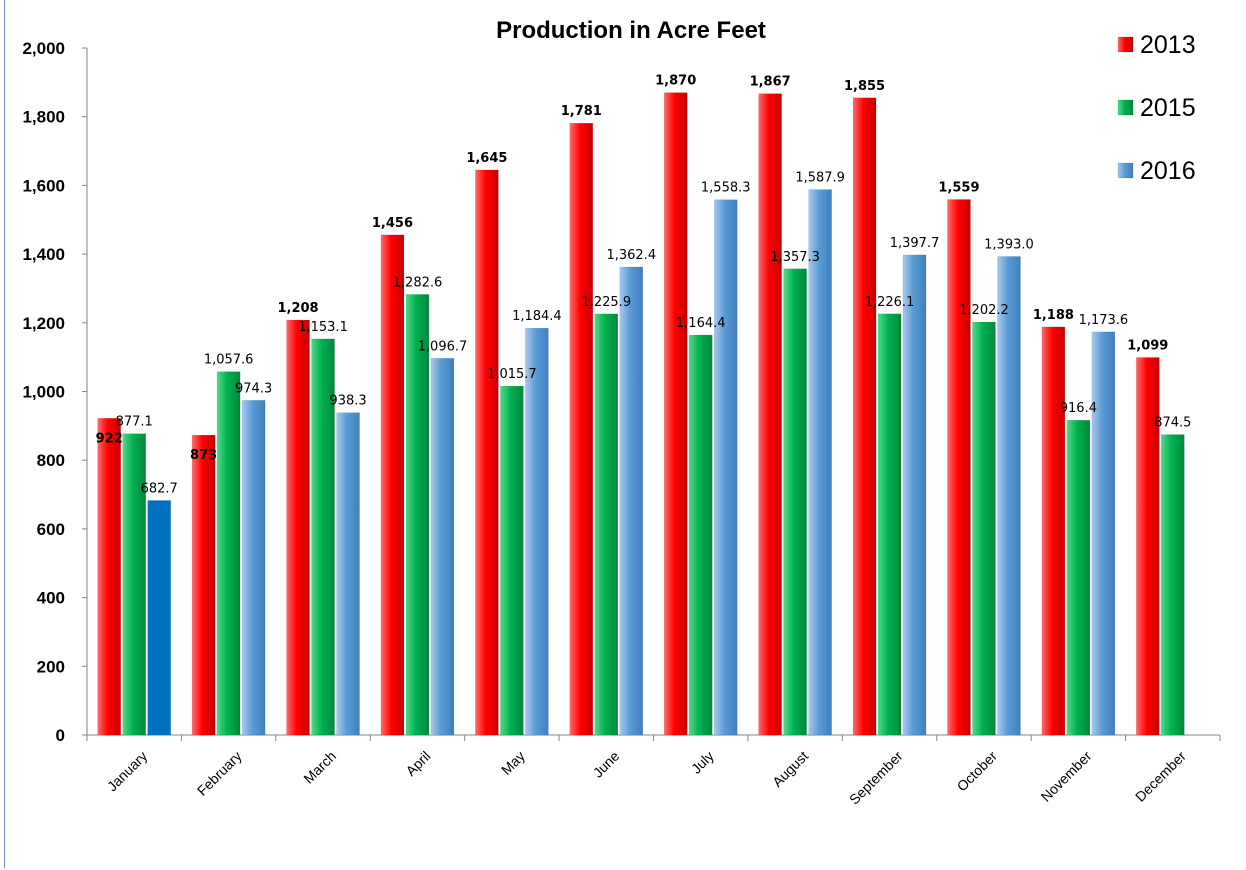  What do you see at coordinates (977, 771) in the screenshot?
I see `x-tick-label: October` at bounding box center [977, 771].